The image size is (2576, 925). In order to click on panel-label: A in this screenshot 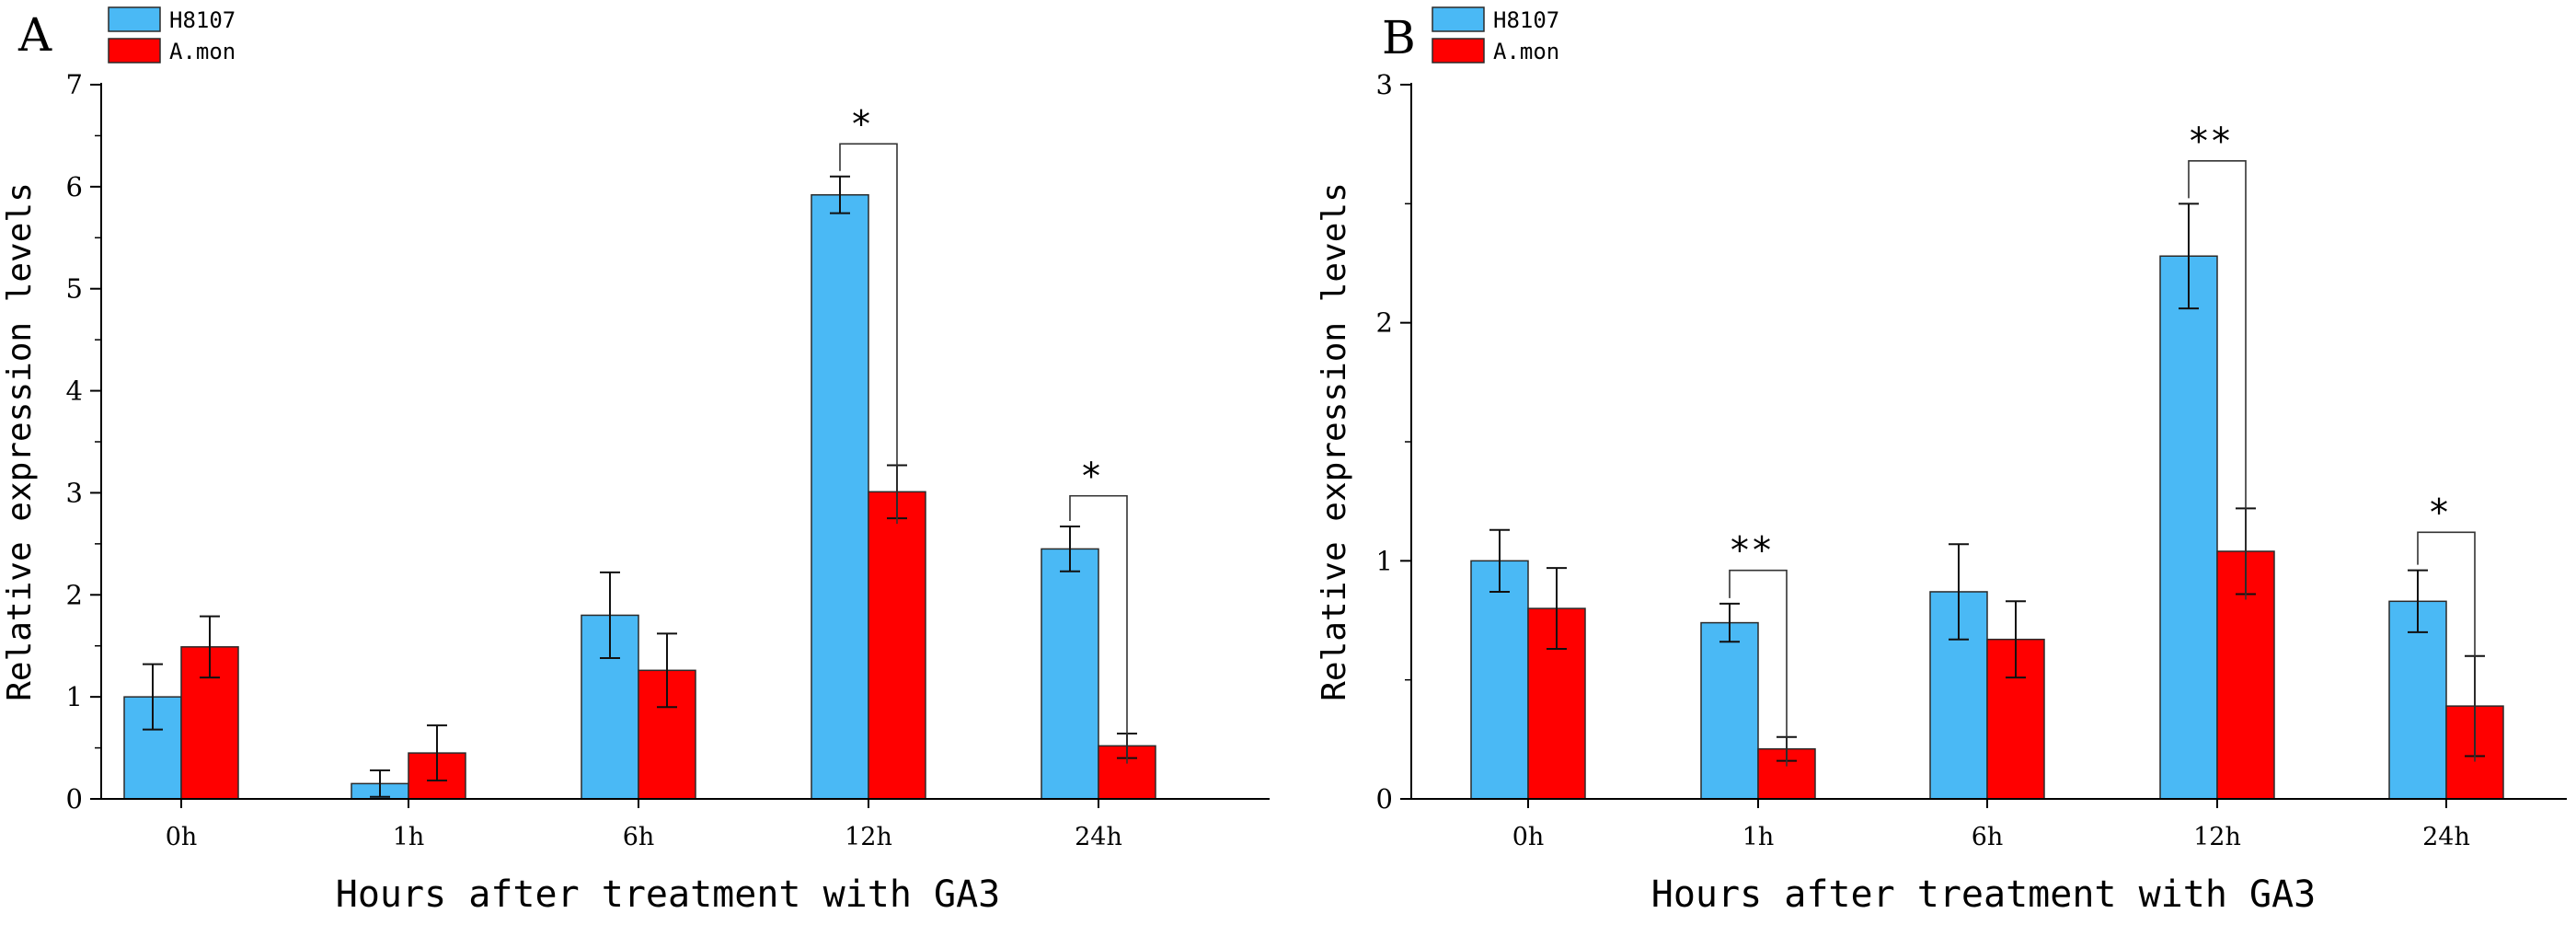, I will do `click(34, 35)`.